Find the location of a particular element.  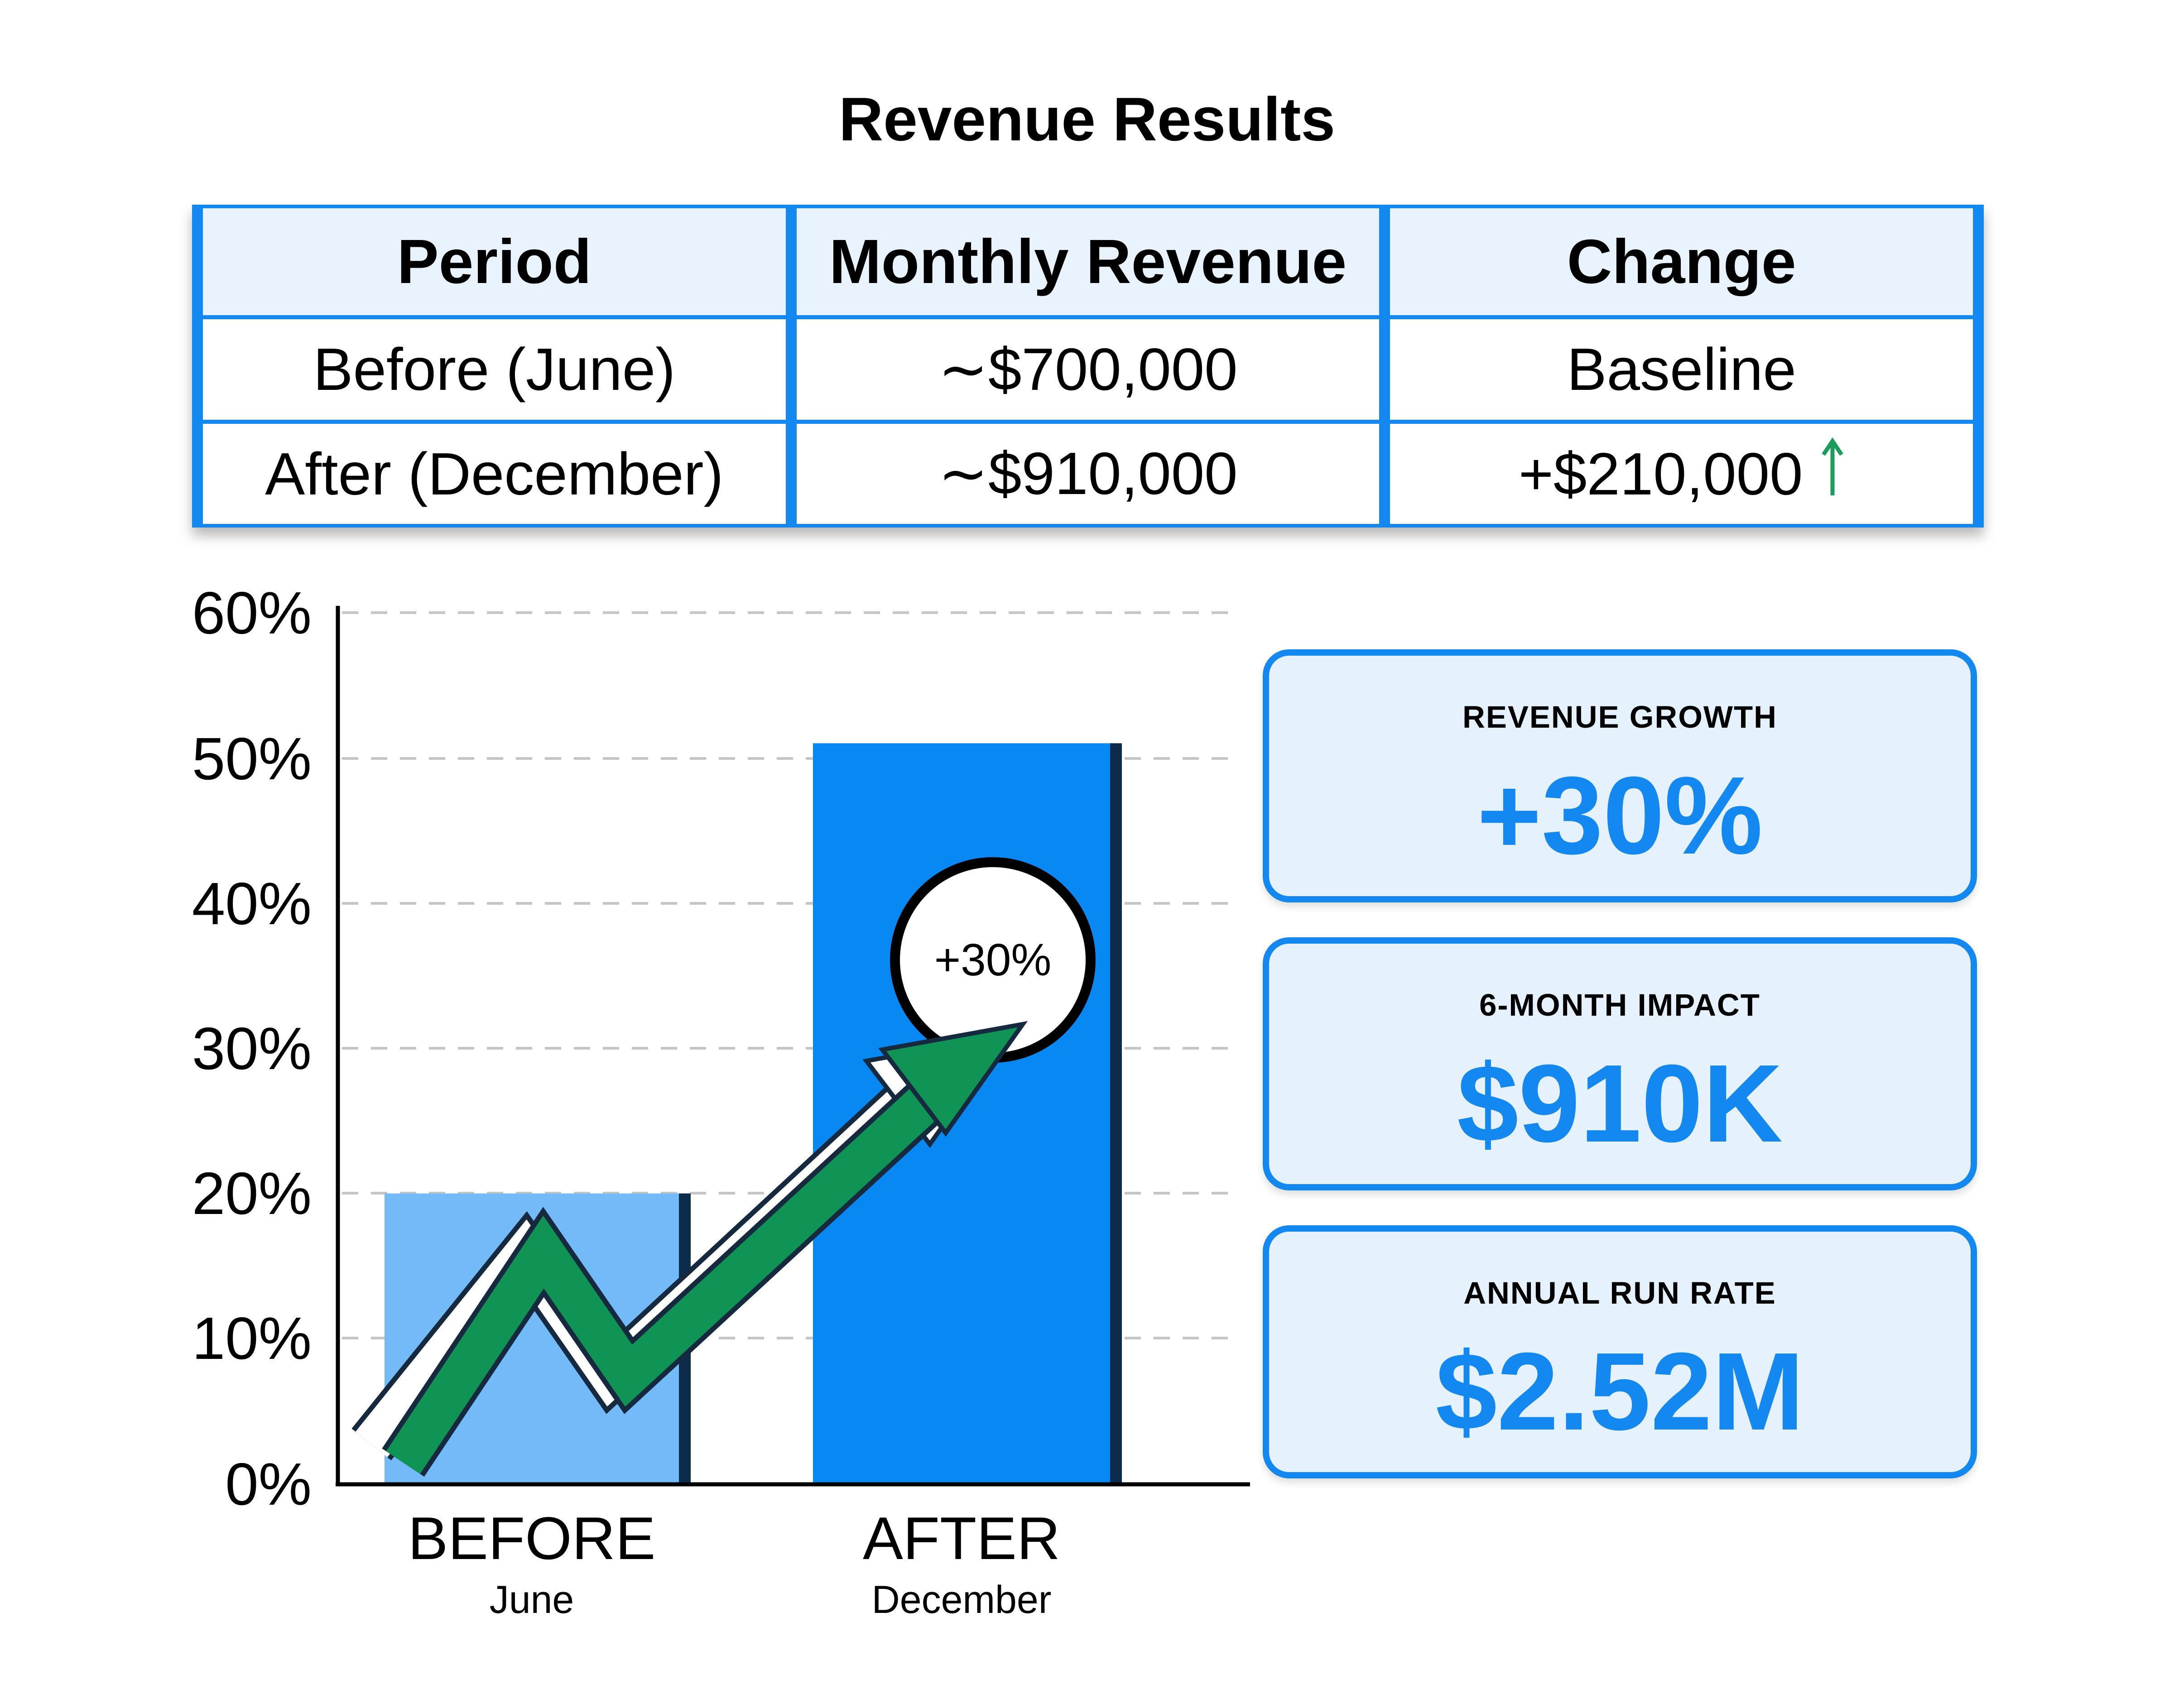

header-cell-period: Period is located at coordinates (494, 261).